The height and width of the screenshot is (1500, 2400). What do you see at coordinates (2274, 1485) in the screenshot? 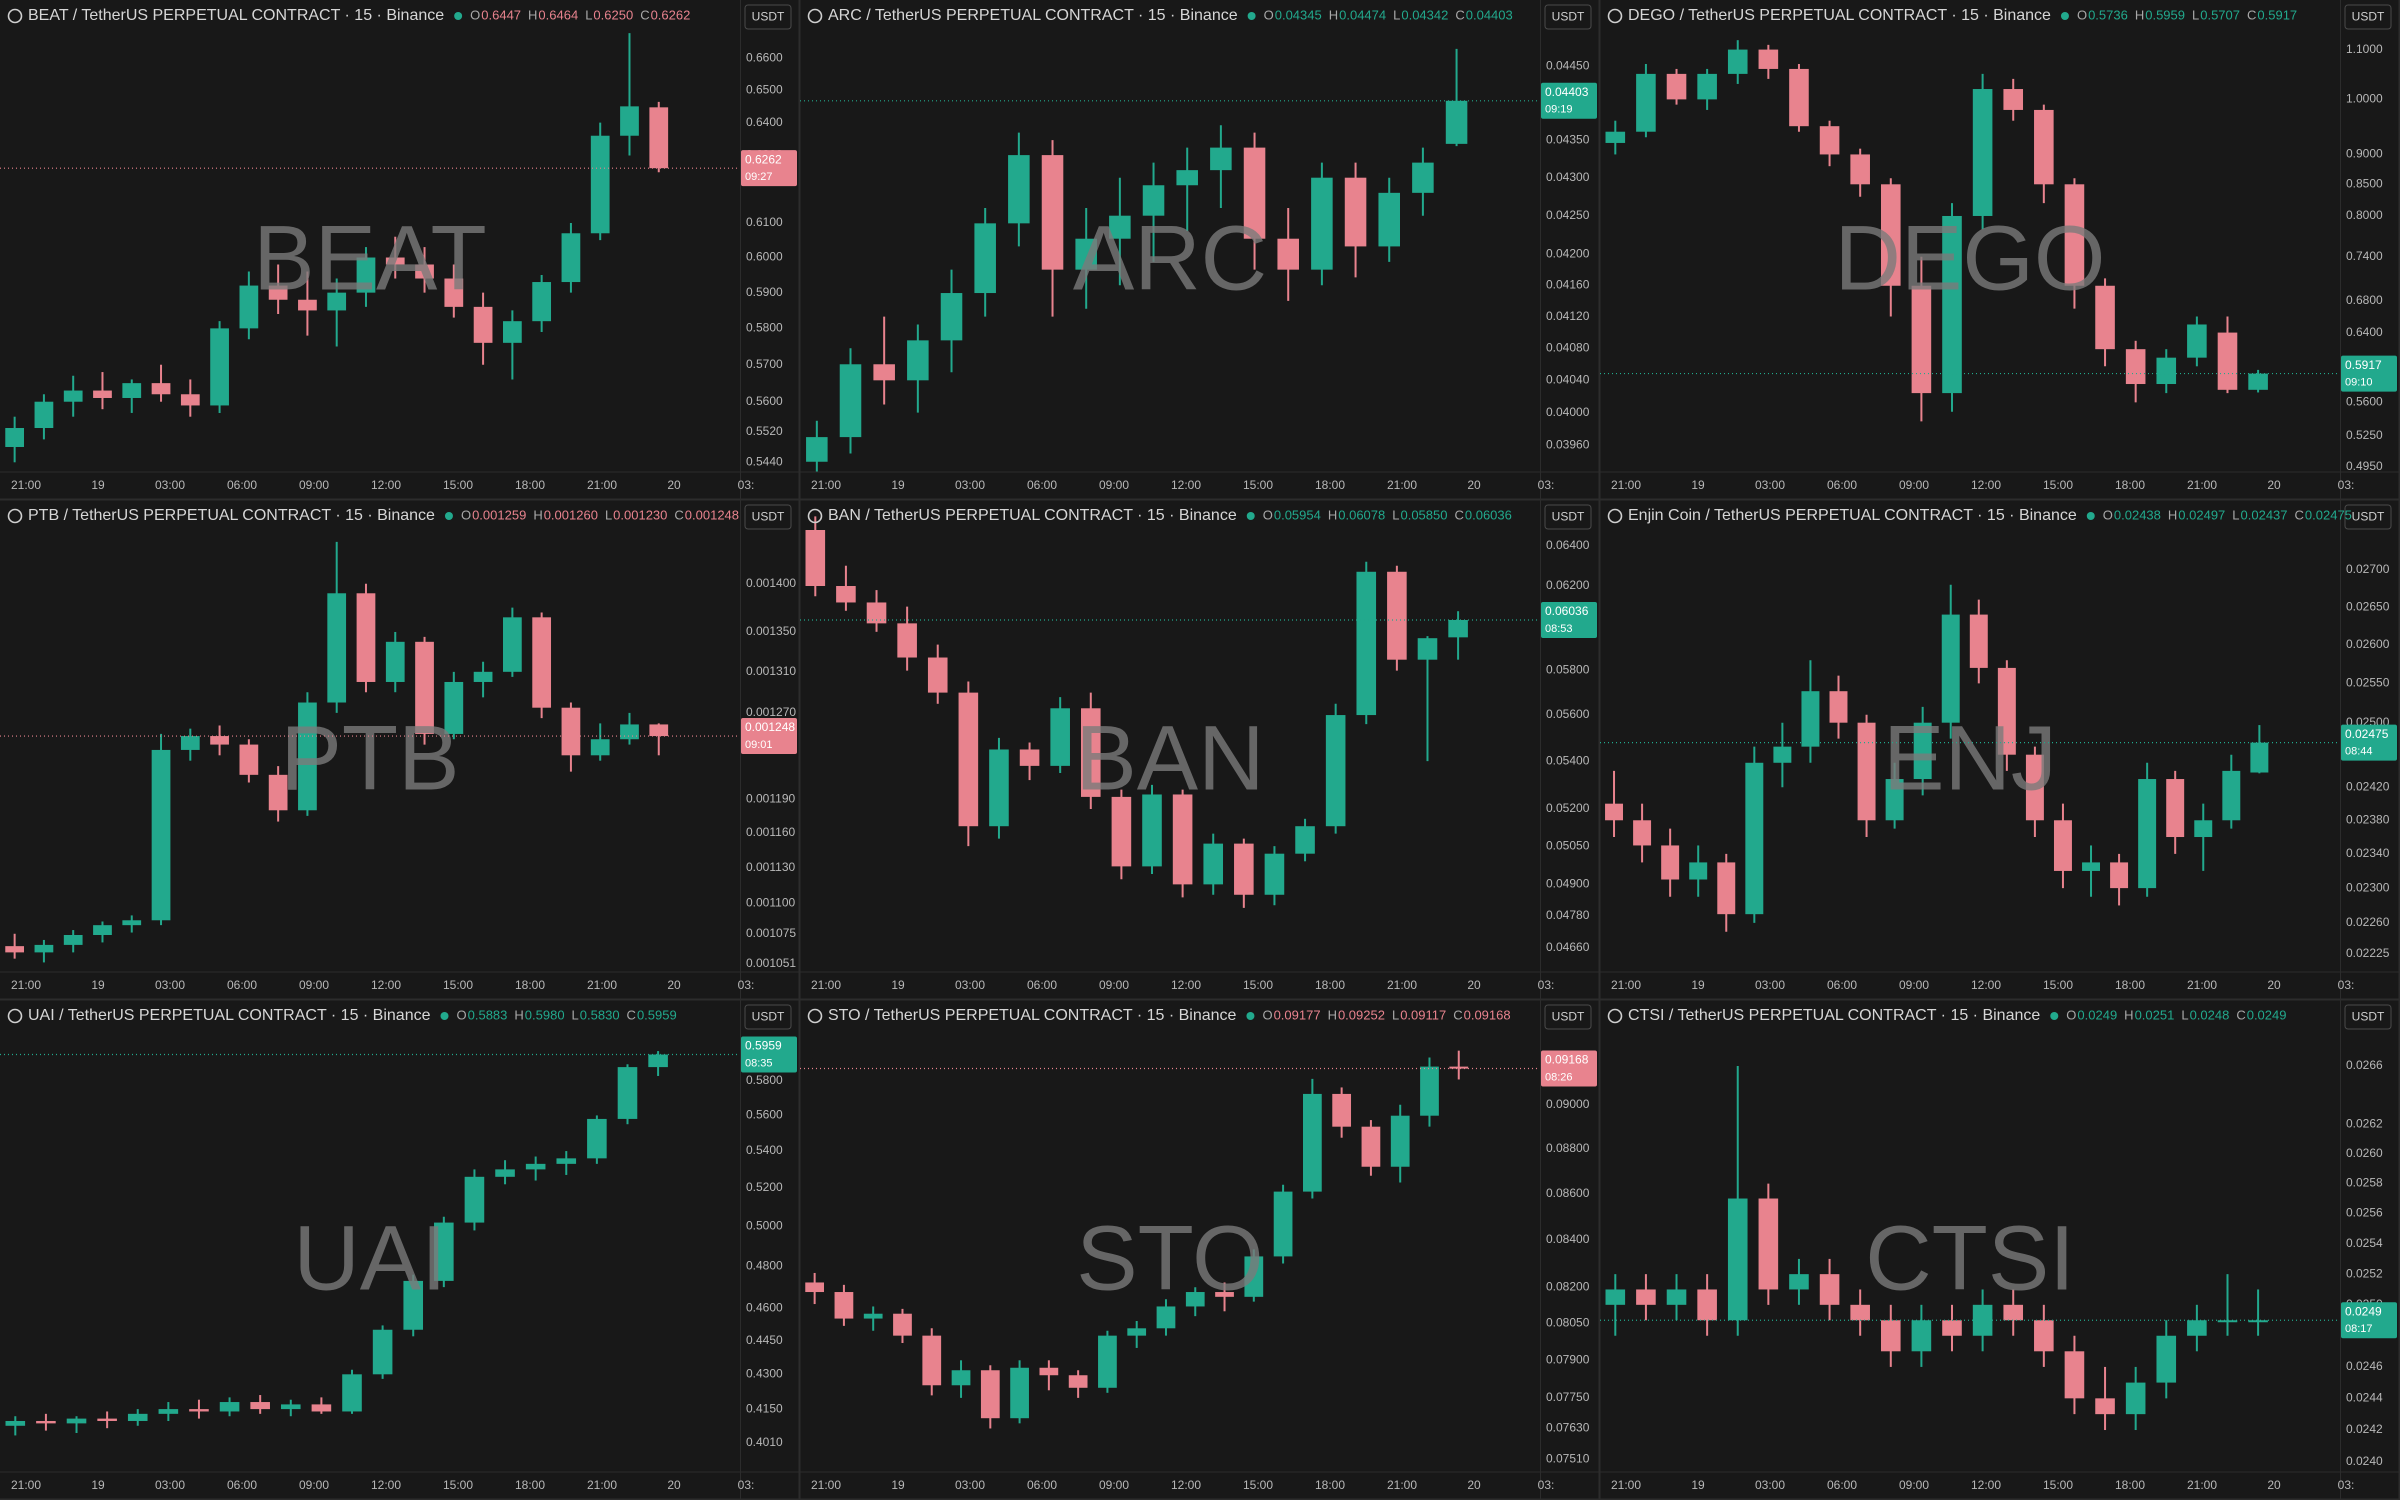
I see `x-tick-label: 20` at bounding box center [2274, 1485].